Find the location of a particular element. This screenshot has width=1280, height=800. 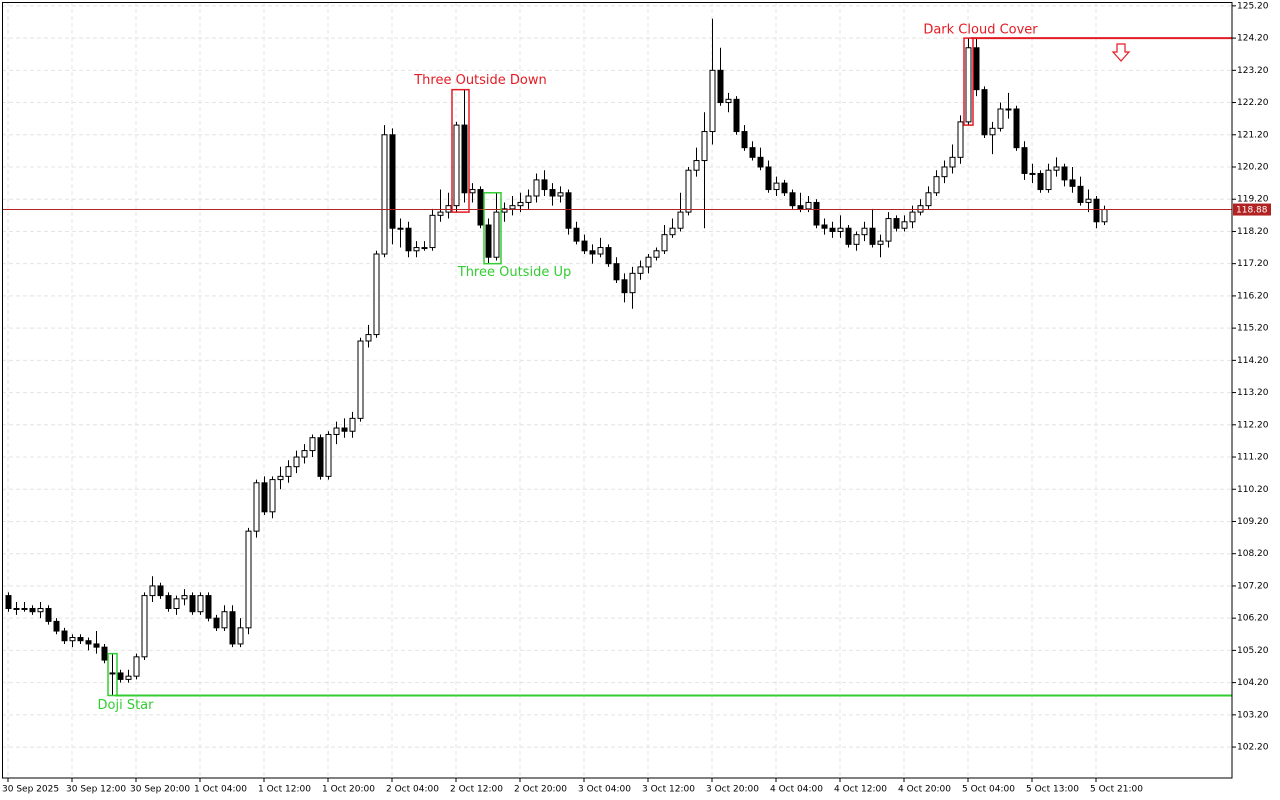

x-tick-label: 30 Sep 12:00 is located at coordinates (96, 790).